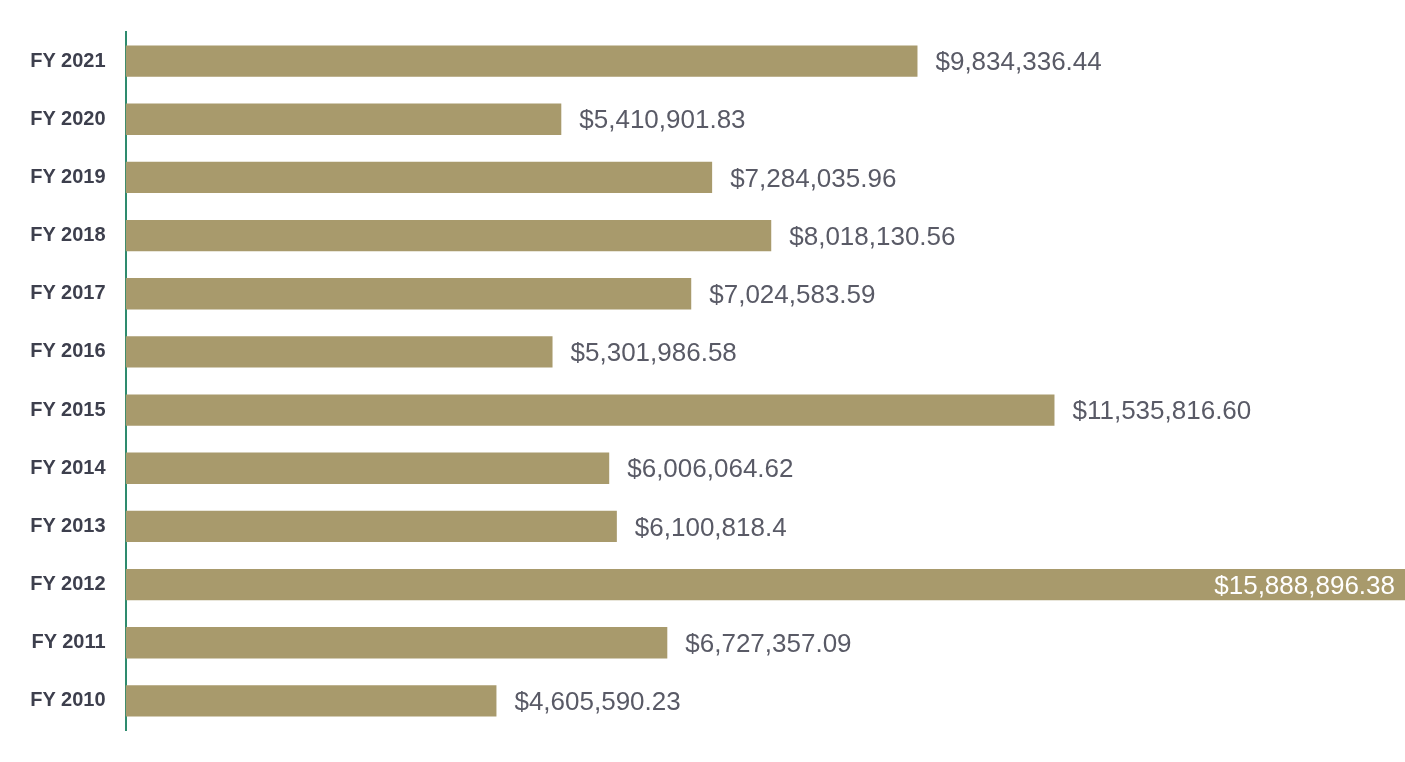 Image resolution: width=1405 pixels, height=762 pixels. What do you see at coordinates (662, 119) in the screenshot?
I see `data-label: $5,410,901.83` at bounding box center [662, 119].